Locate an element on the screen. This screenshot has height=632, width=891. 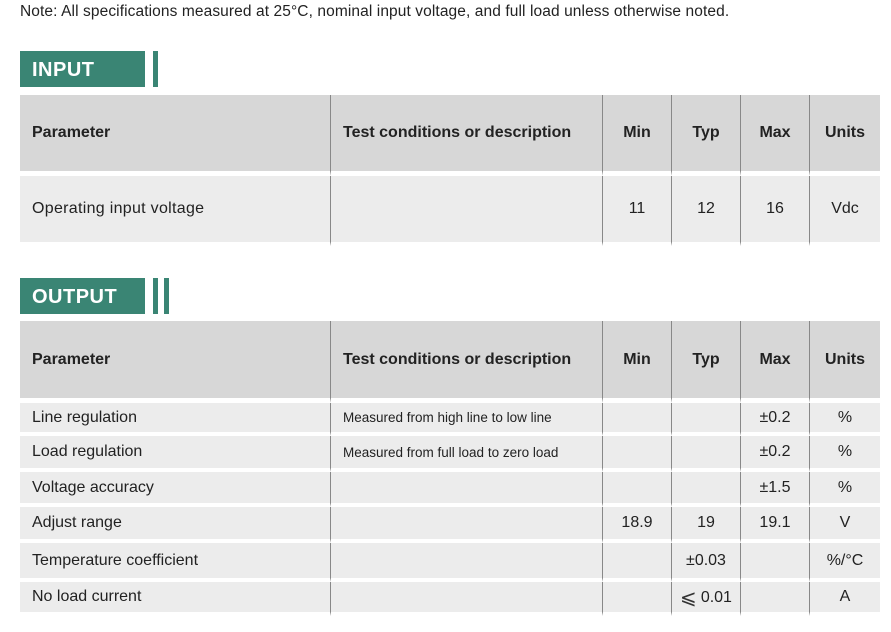
cell-units: V is located at coordinates (844, 525).